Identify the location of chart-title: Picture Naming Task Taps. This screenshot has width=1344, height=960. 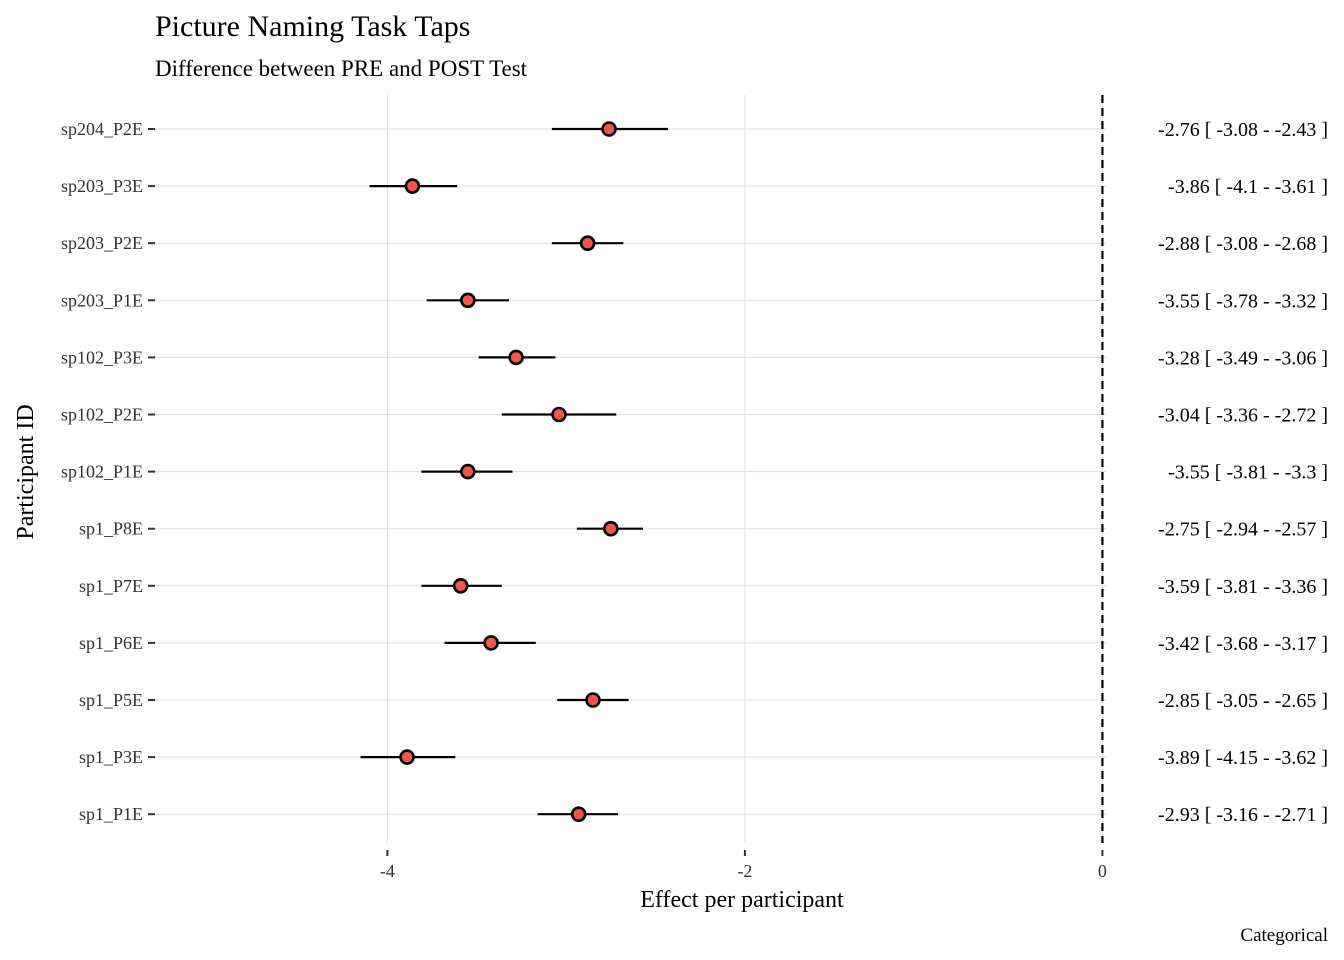
(312, 26).